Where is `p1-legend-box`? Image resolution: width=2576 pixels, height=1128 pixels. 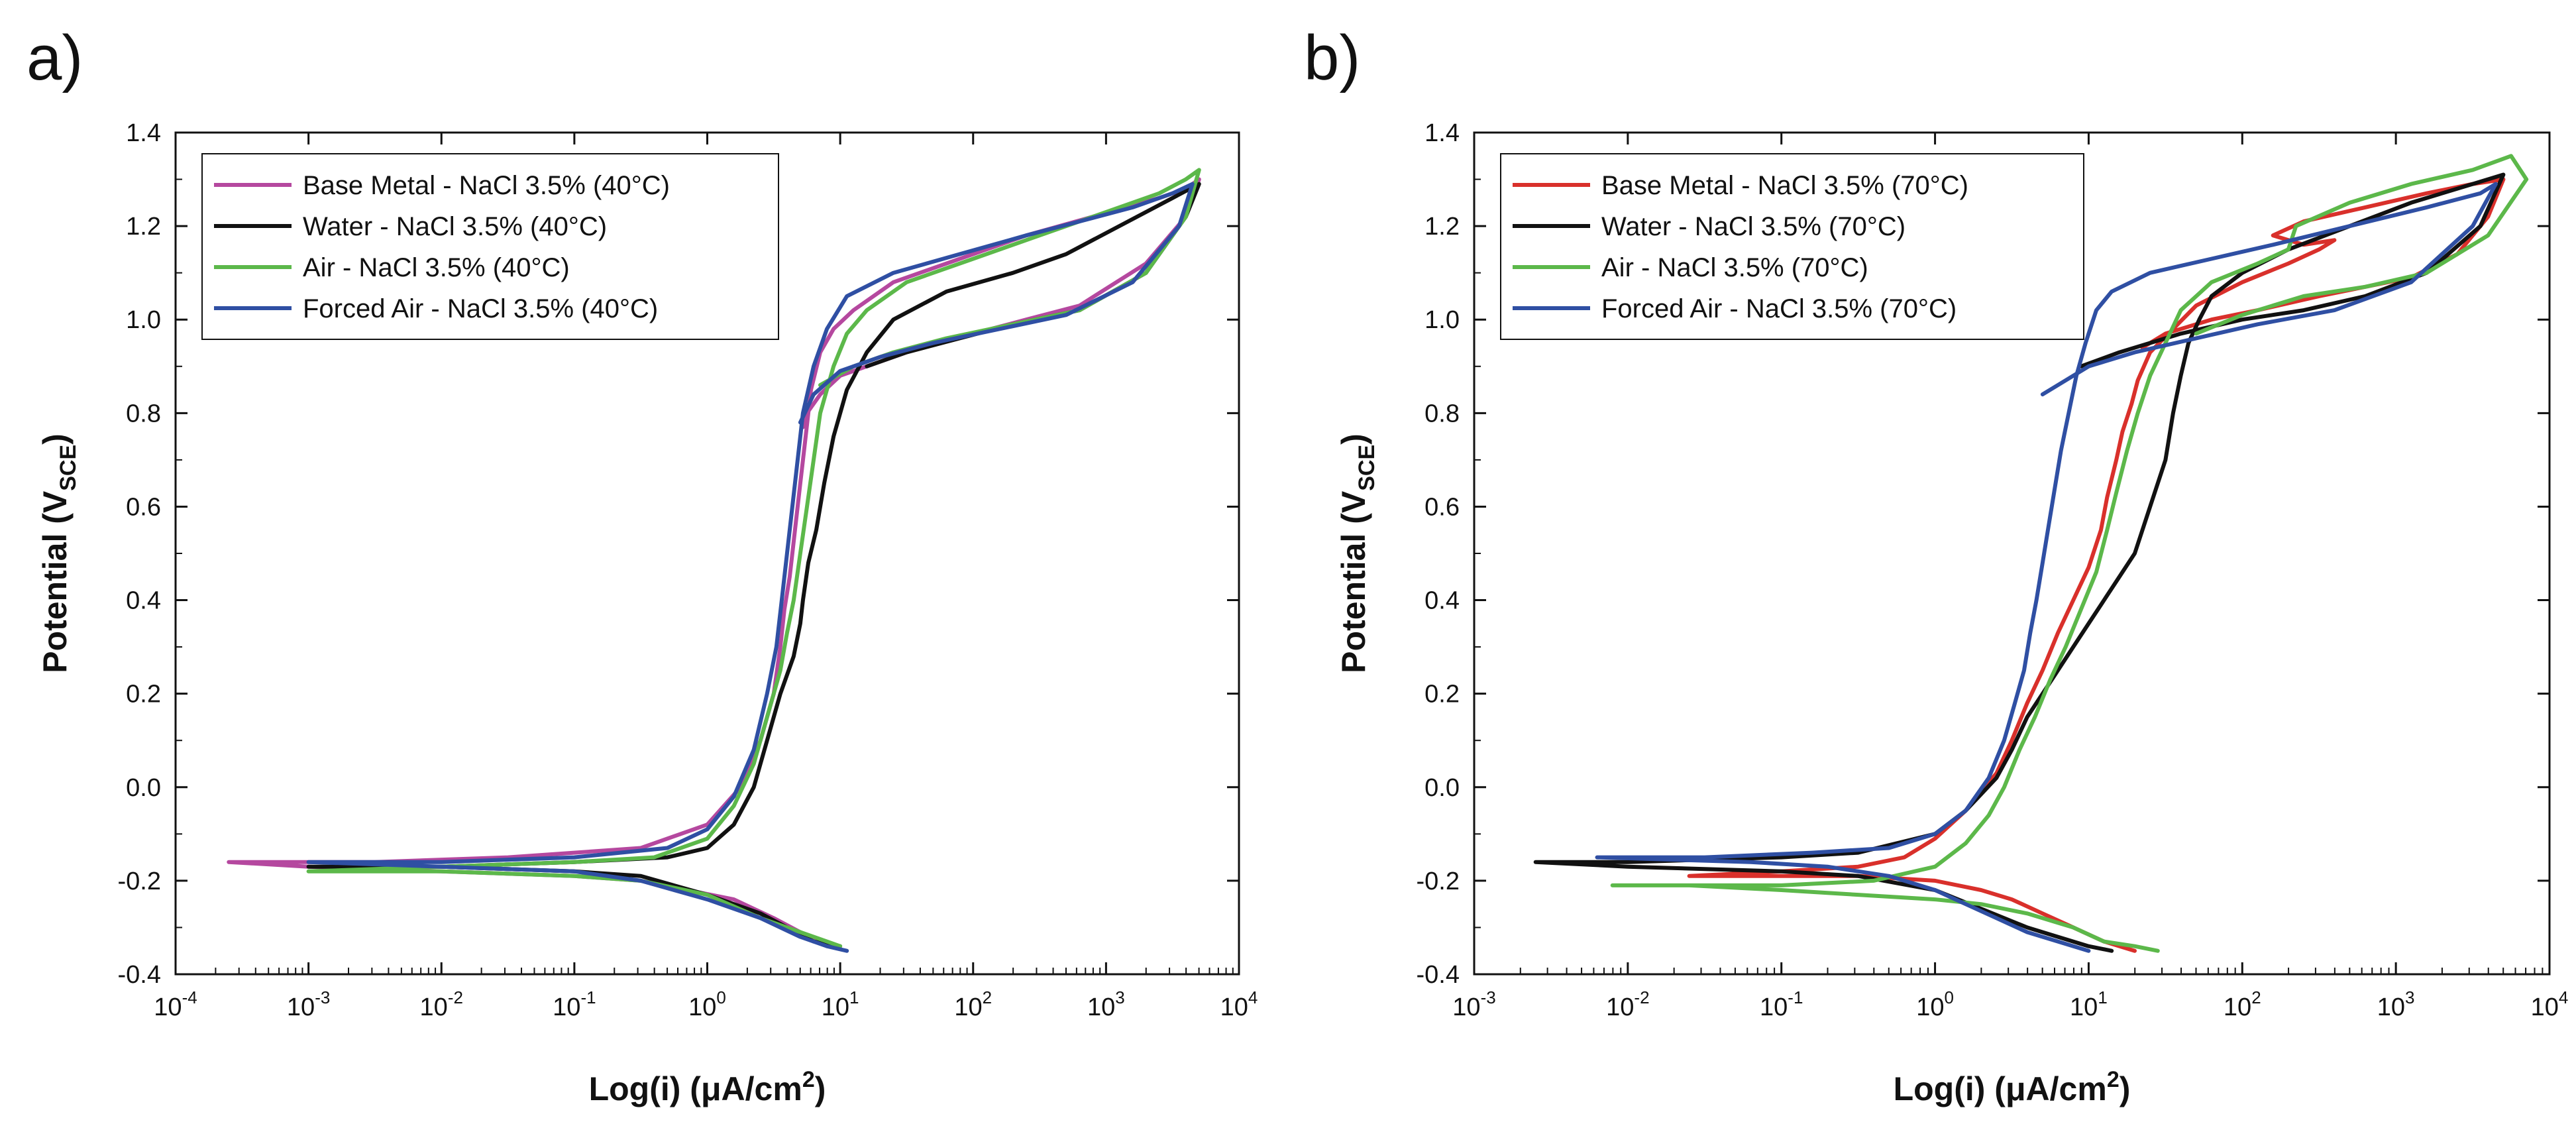 p1-legend-box is located at coordinates (1792, 247).